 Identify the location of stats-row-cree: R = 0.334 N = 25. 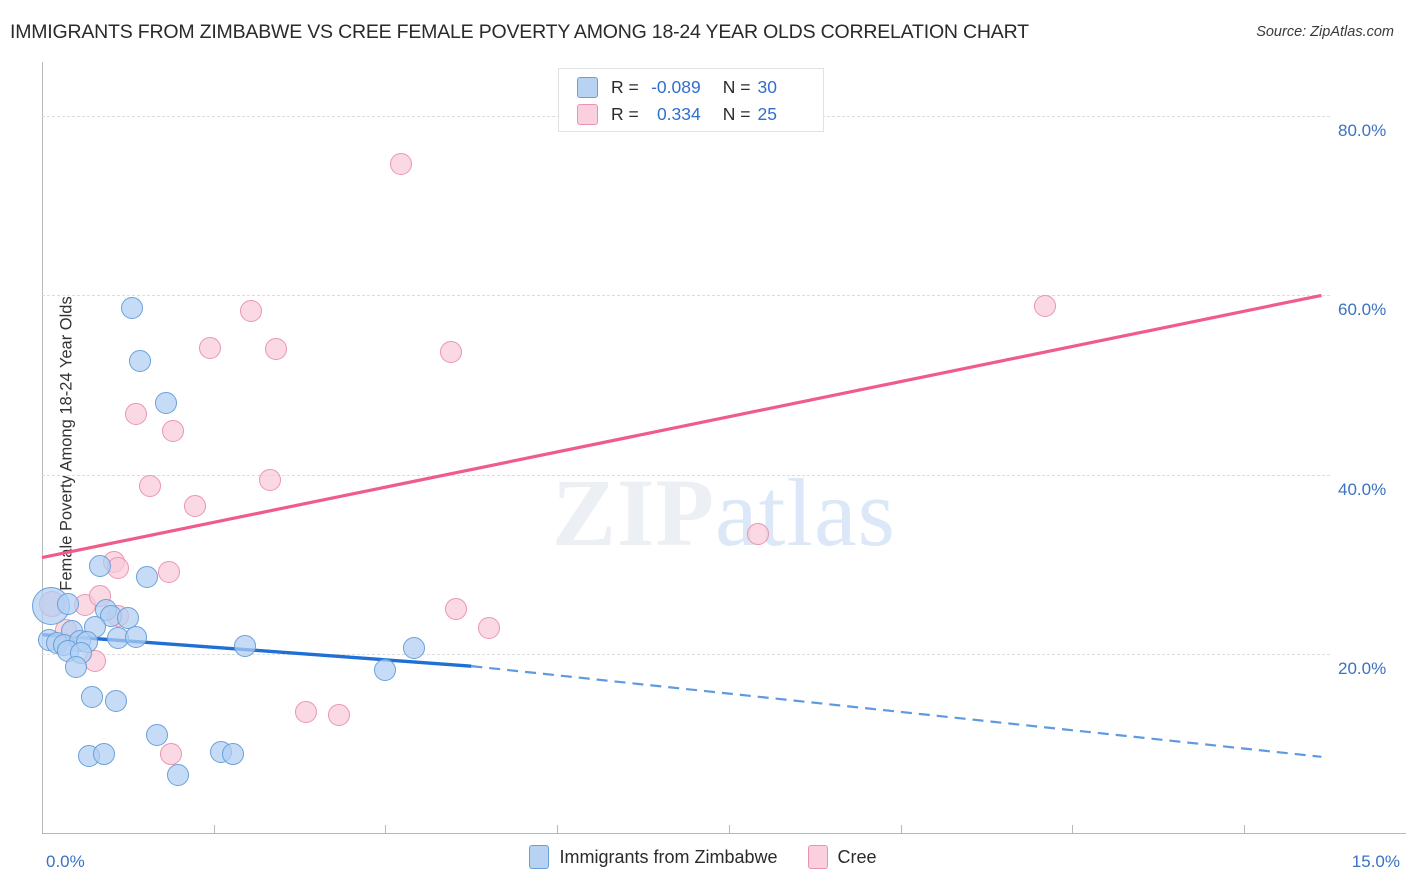
(681, 114).